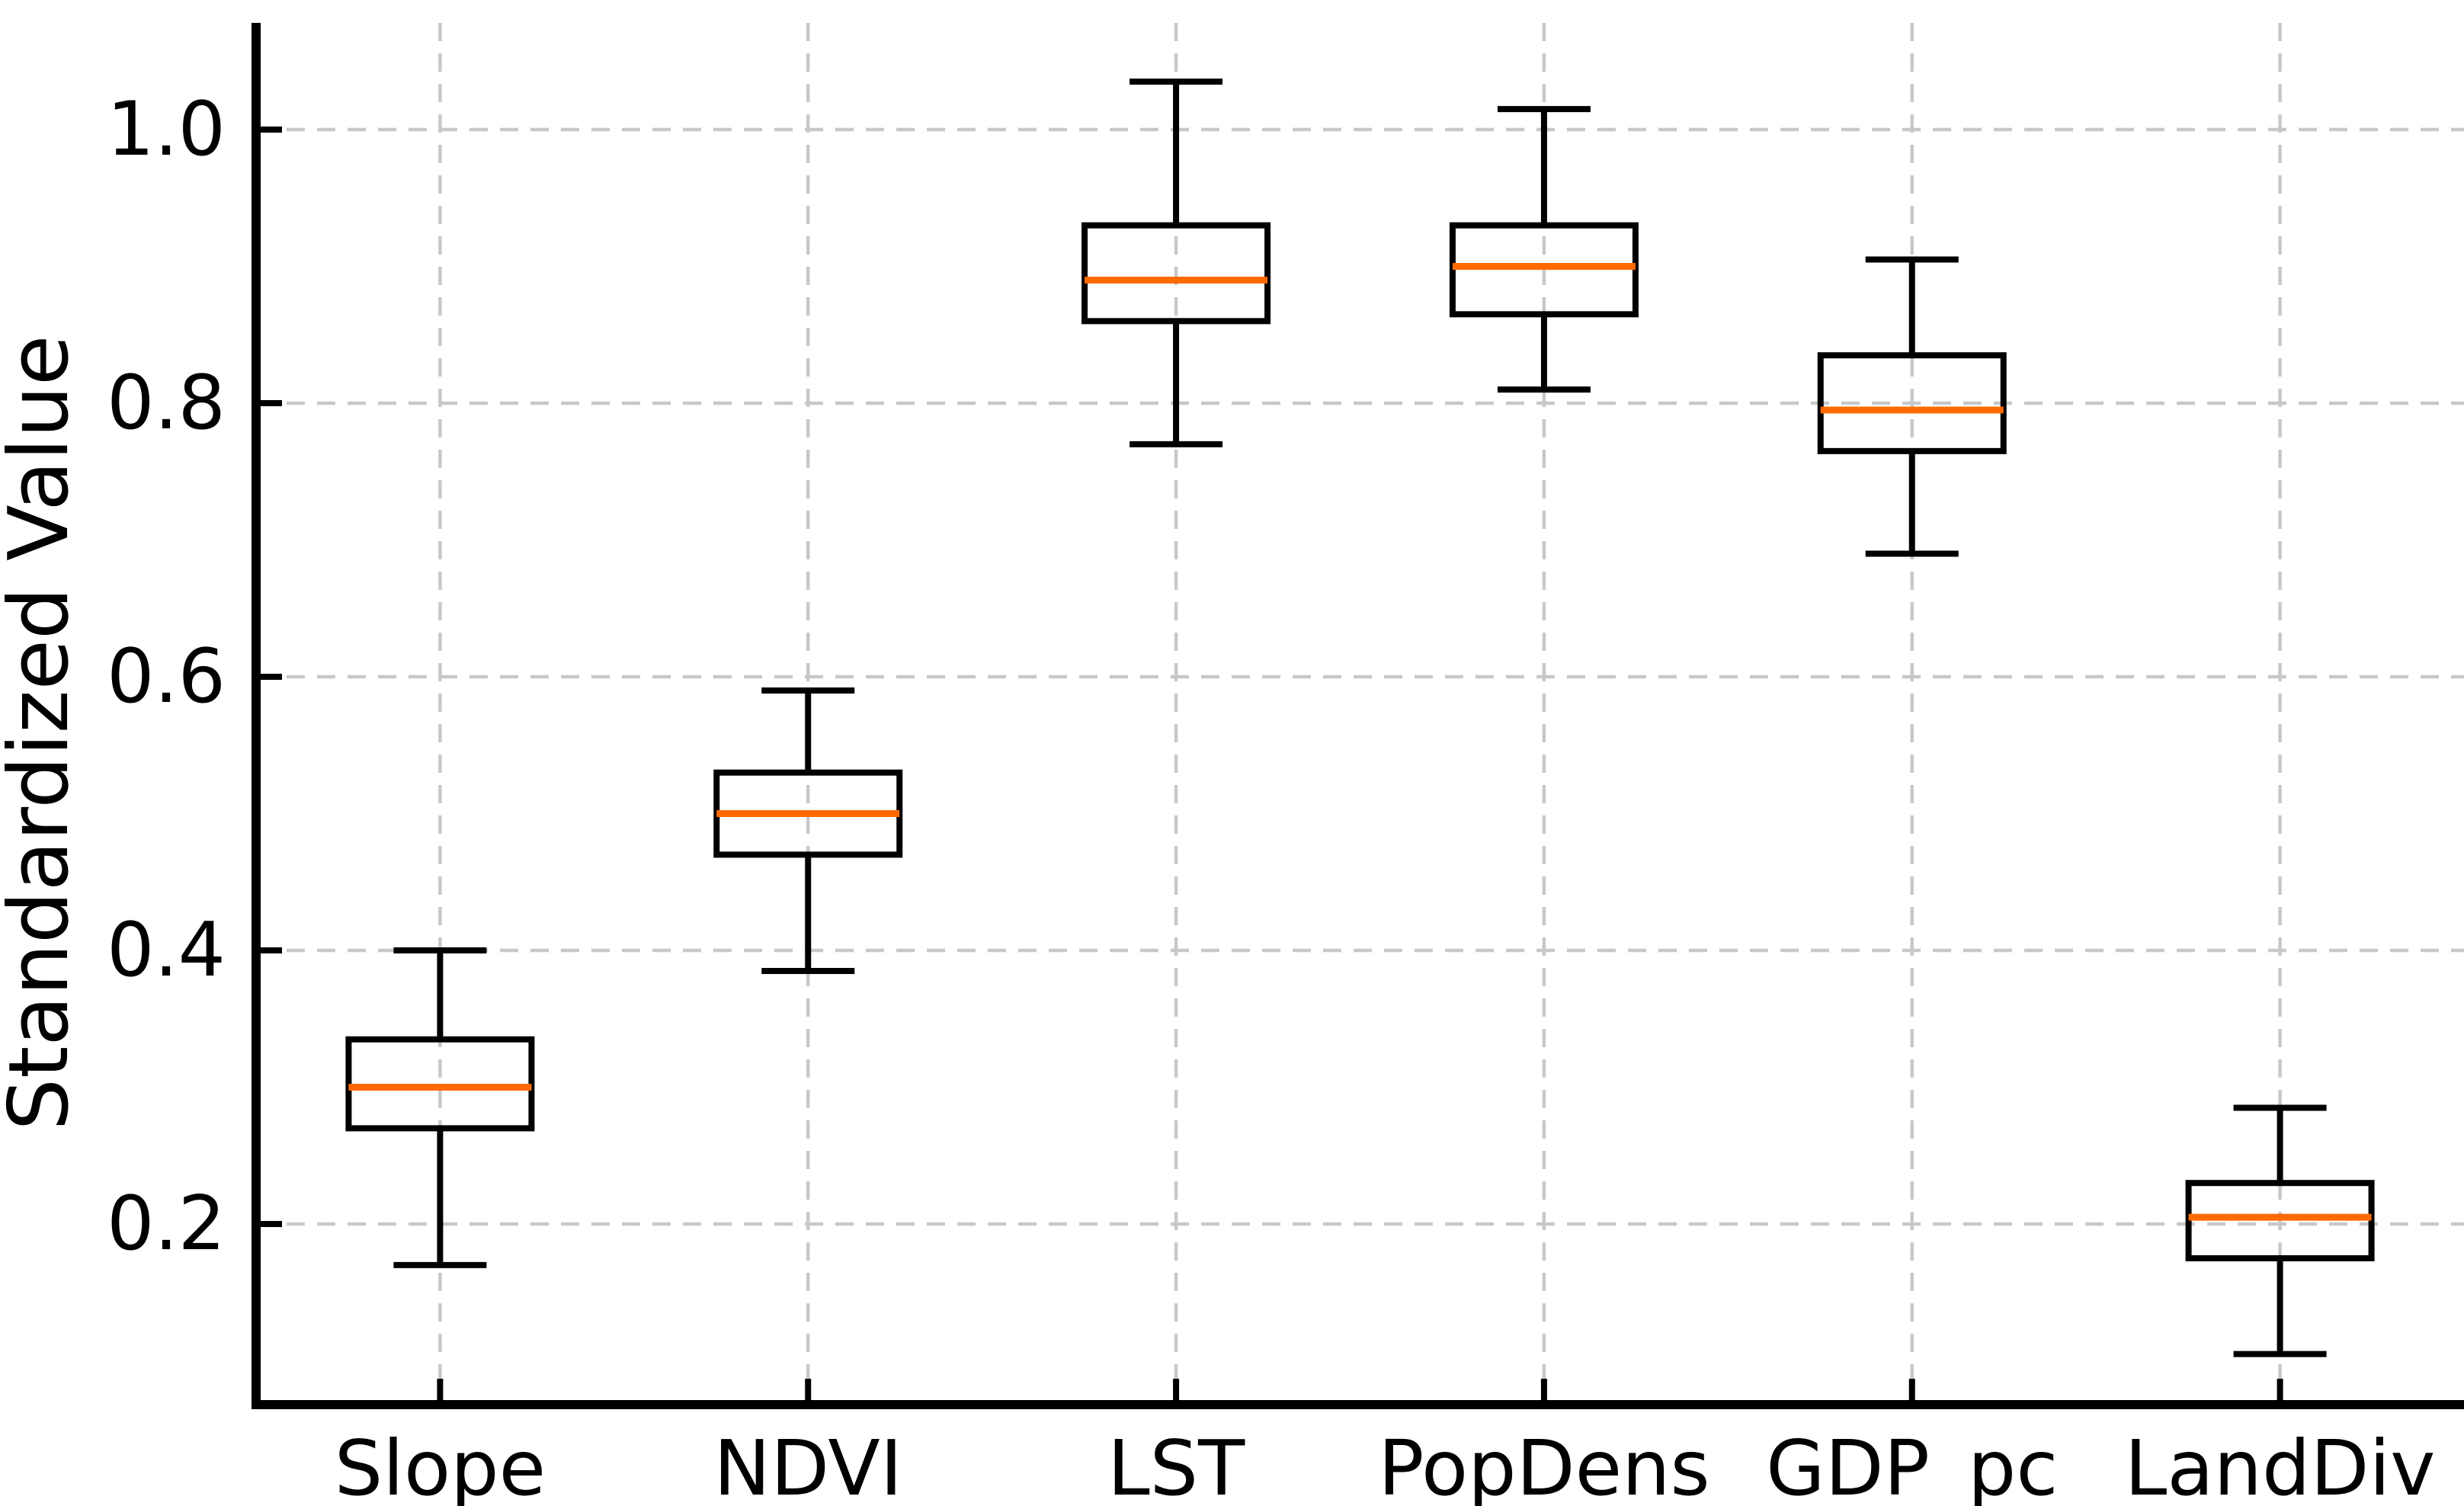  Describe the element at coordinates (441, 1465) in the screenshot. I see `x-tick-label: Slope` at that location.